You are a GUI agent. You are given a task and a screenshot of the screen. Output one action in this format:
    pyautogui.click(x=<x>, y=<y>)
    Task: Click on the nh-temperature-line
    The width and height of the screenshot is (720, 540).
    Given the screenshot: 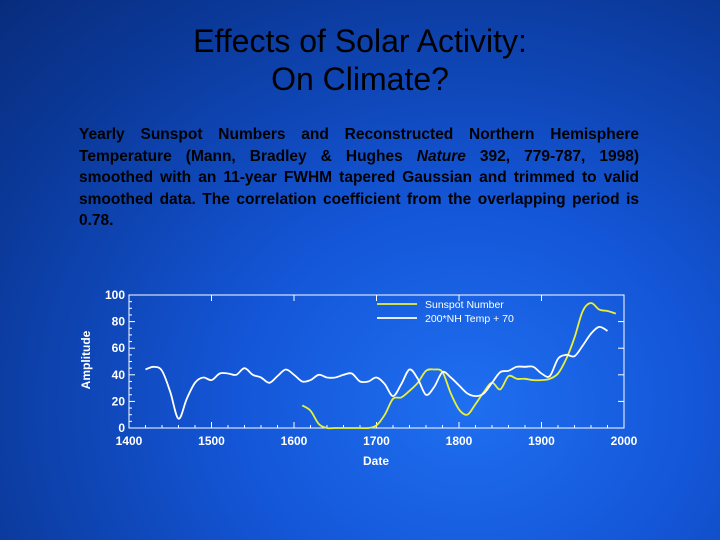 What is the action you would take?
    pyautogui.click(x=376, y=372)
    